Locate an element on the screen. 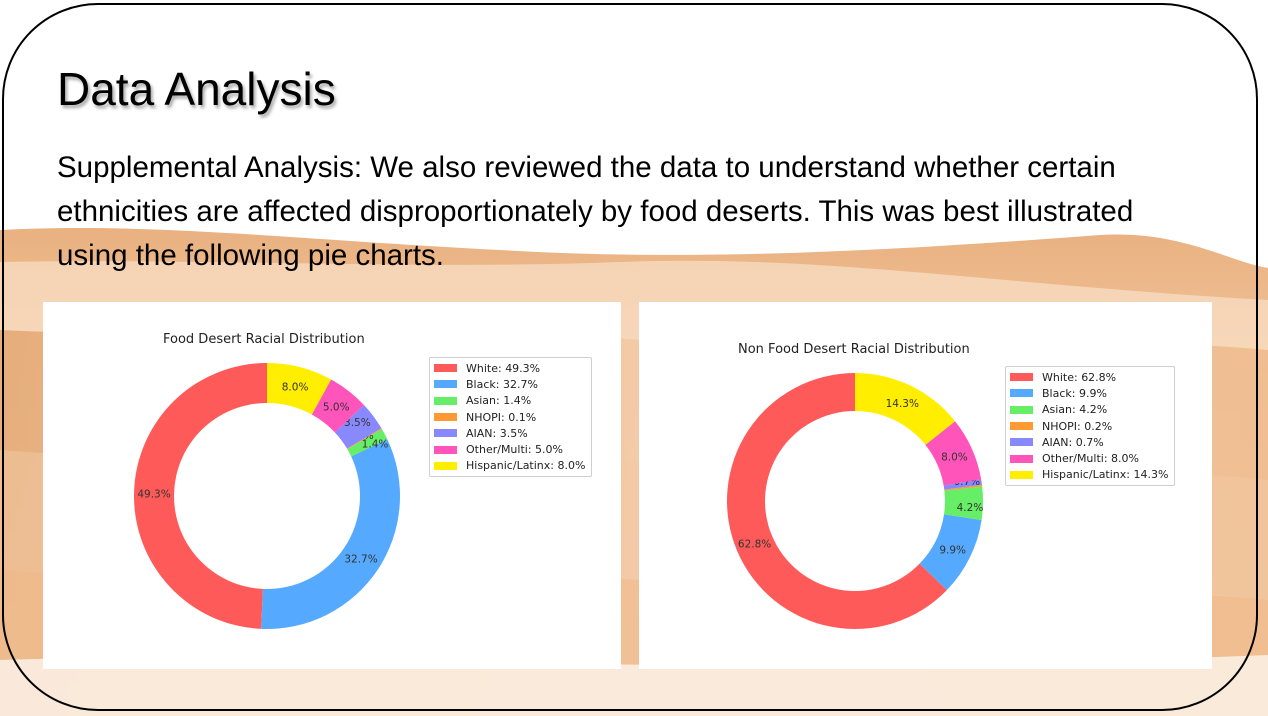  legend-label: Other/Multi: 8.0% is located at coordinates (1090, 459).